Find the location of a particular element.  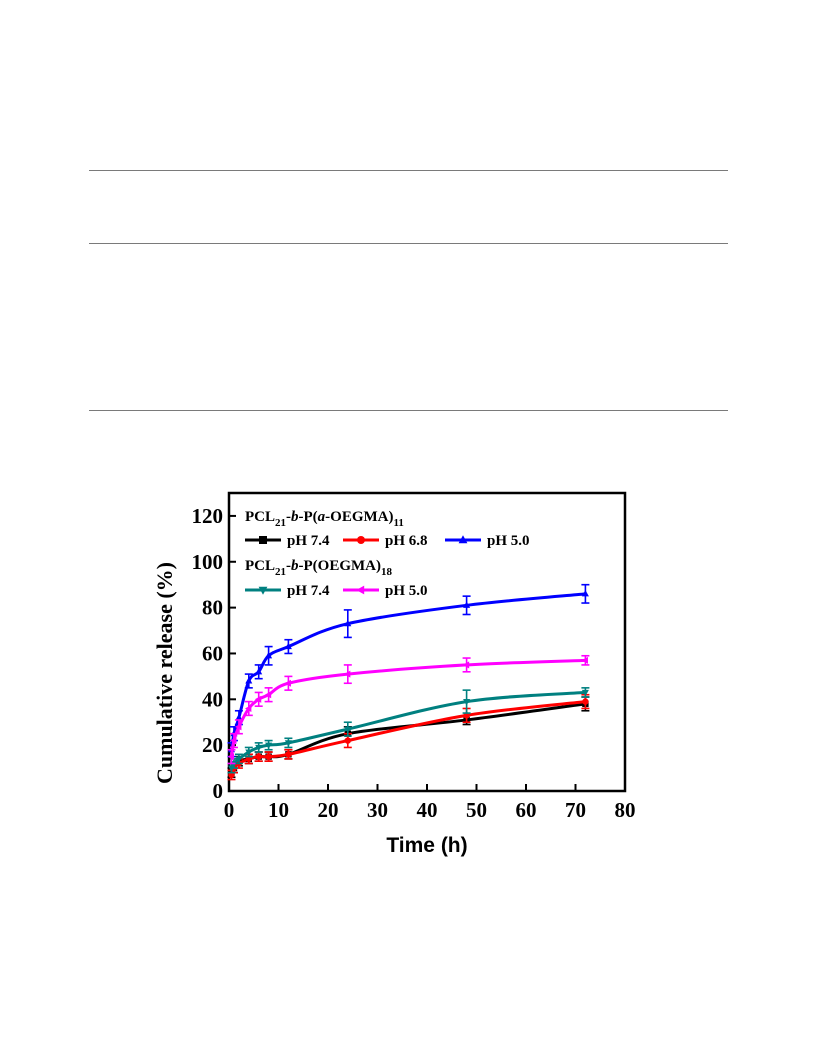

x-tick-label: 10 is located at coordinates (278, 810).